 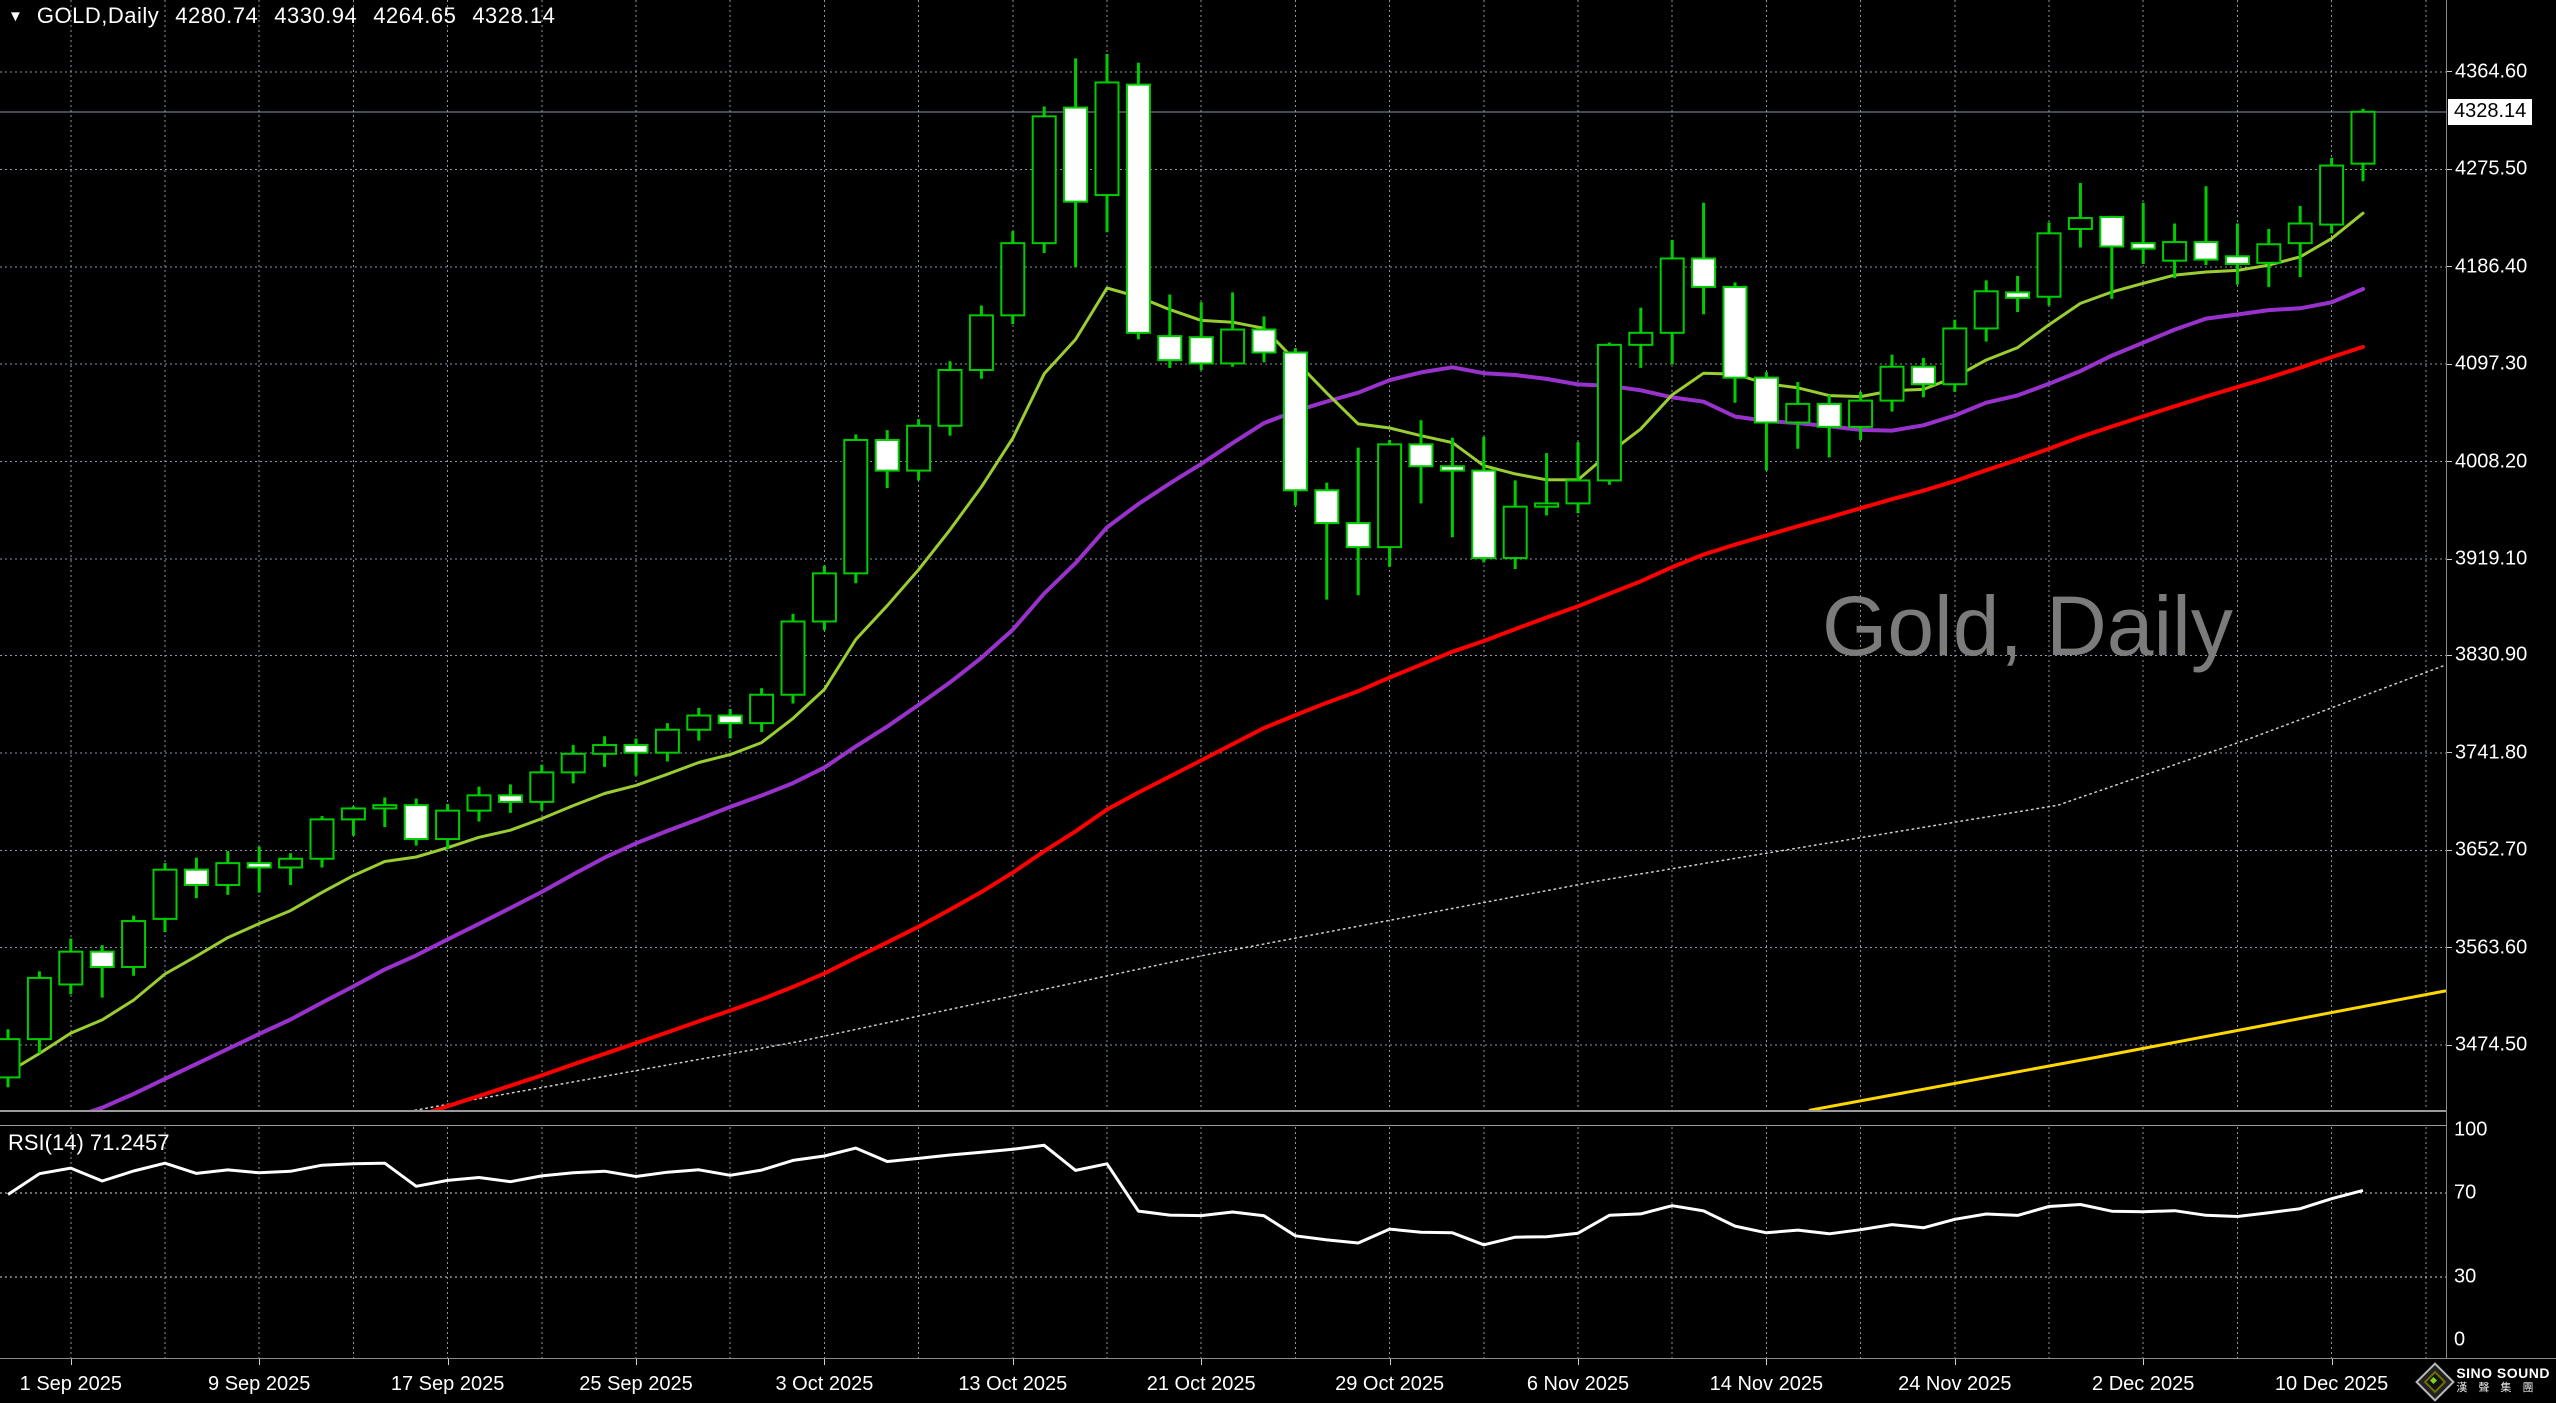 What do you see at coordinates (1223, 1111) in the screenshot?
I see `panel-separator` at bounding box center [1223, 1111].